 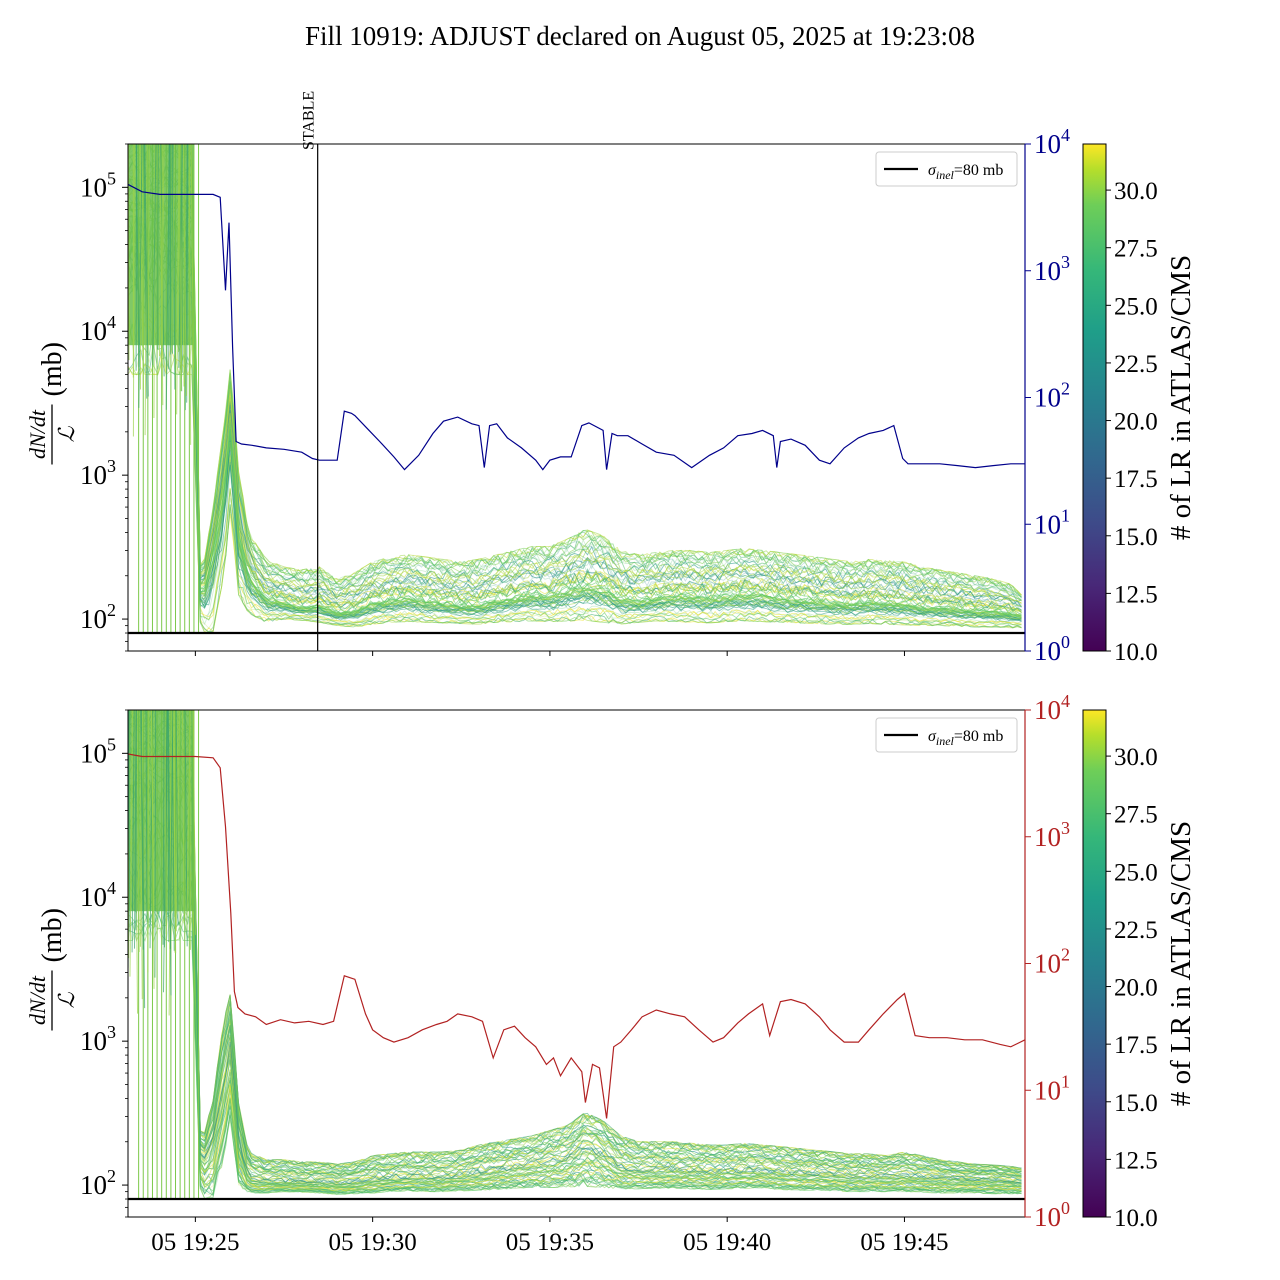 I want to click on top-legend-label: σinel=80 mb, so click(x=965, y=172).